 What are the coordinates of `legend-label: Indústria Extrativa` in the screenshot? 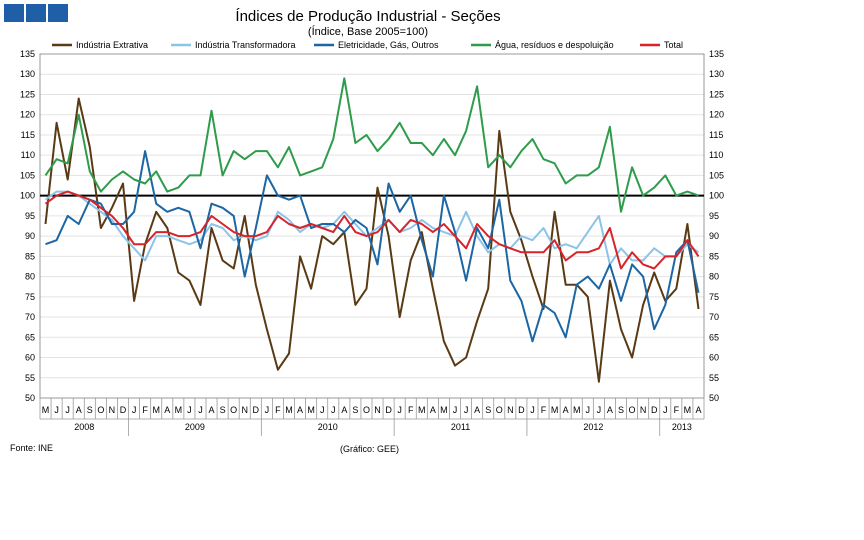 It's located at (112, 45).